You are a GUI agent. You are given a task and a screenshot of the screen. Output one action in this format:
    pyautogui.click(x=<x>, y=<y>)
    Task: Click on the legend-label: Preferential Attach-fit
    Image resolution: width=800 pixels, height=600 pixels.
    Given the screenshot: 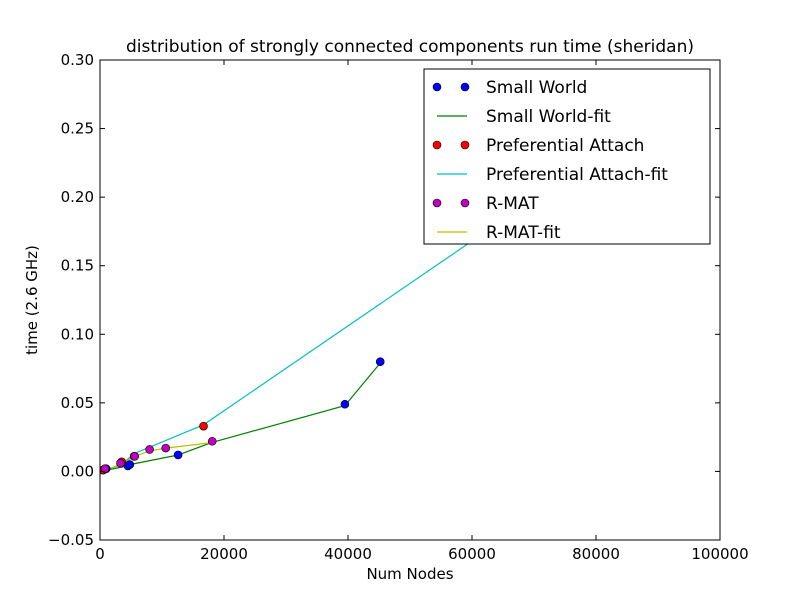 What is the action you would take?
    pyautogui.click(x=577, y=175)
    